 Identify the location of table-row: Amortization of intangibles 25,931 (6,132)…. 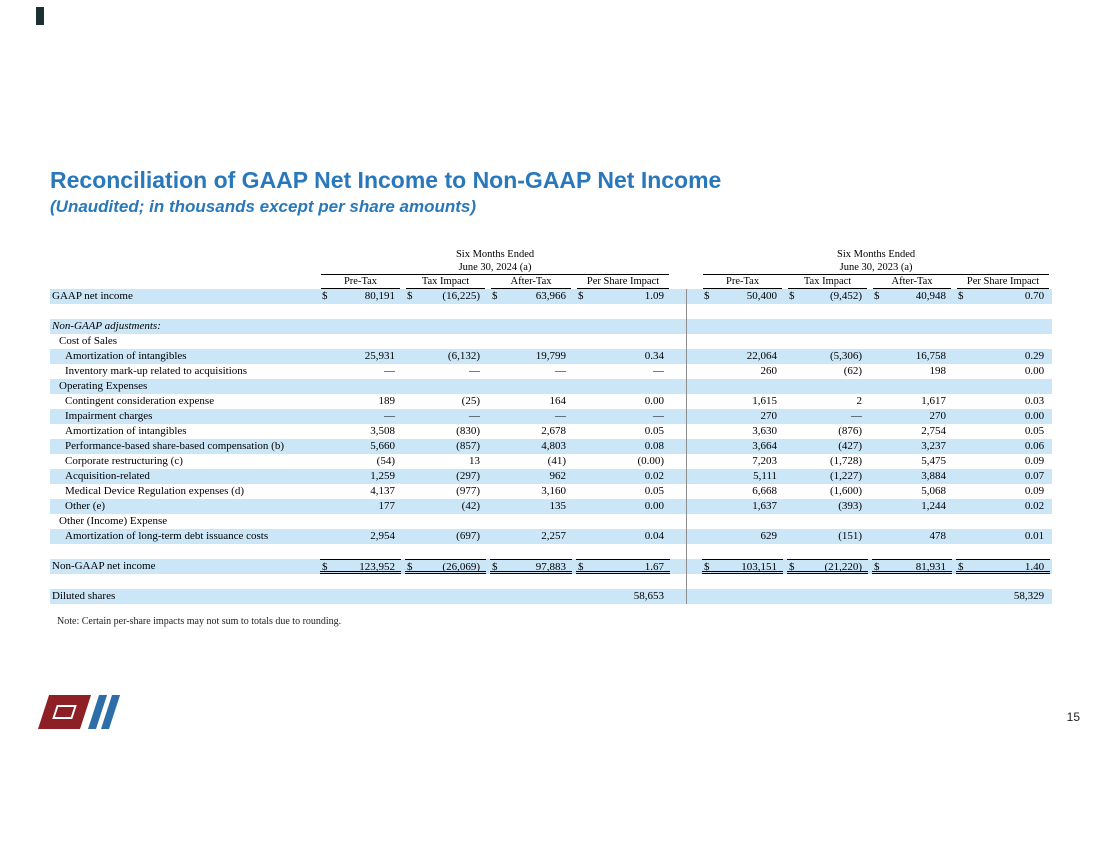
(551, 356).